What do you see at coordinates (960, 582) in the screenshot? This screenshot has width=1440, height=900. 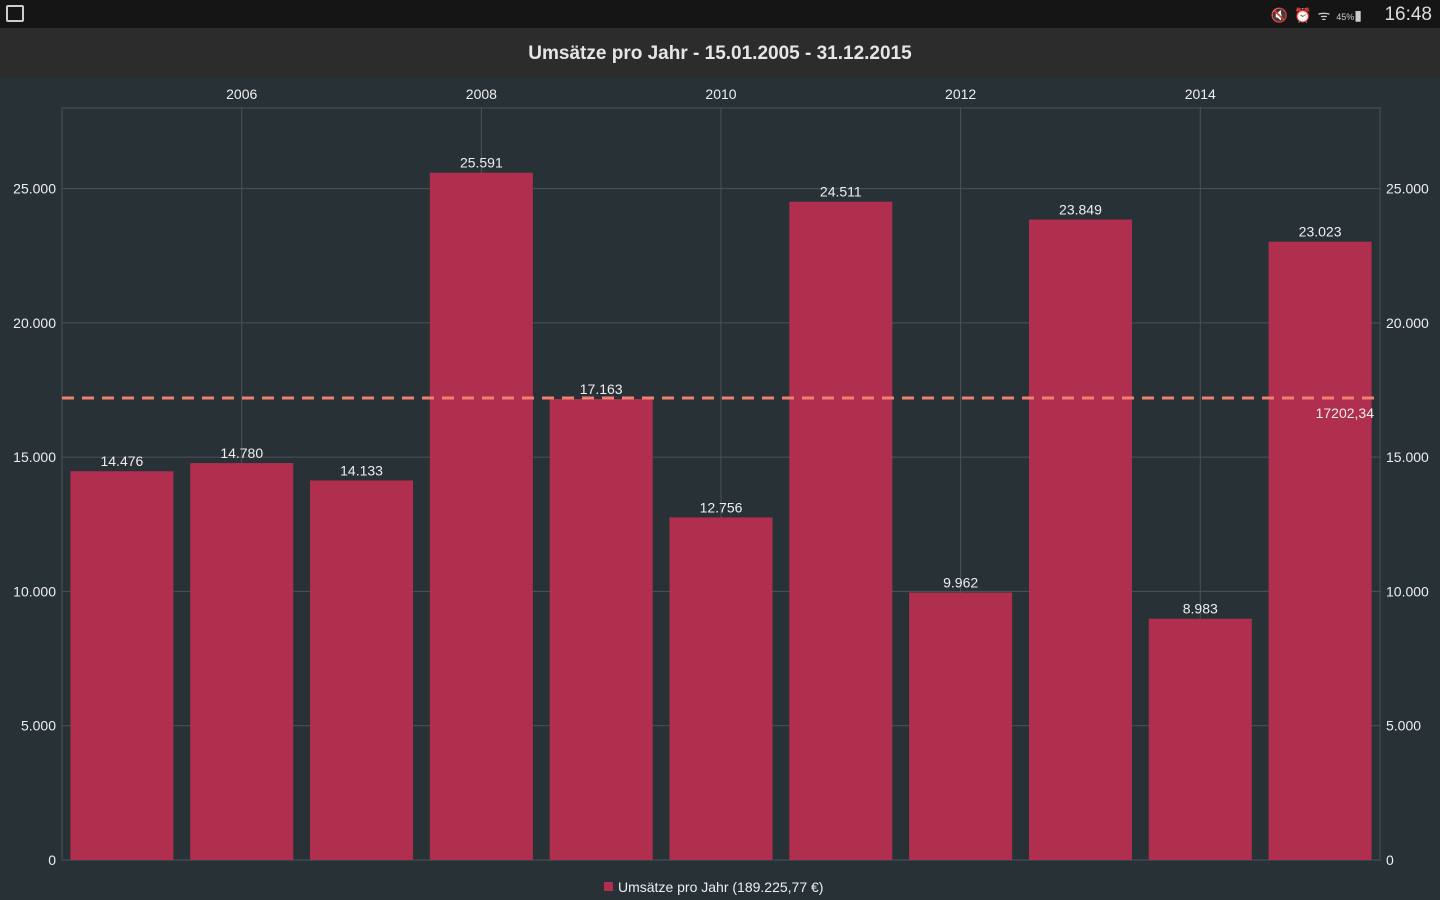 I see `bar-value-label: 9.962` at bounding box center [960, 582].